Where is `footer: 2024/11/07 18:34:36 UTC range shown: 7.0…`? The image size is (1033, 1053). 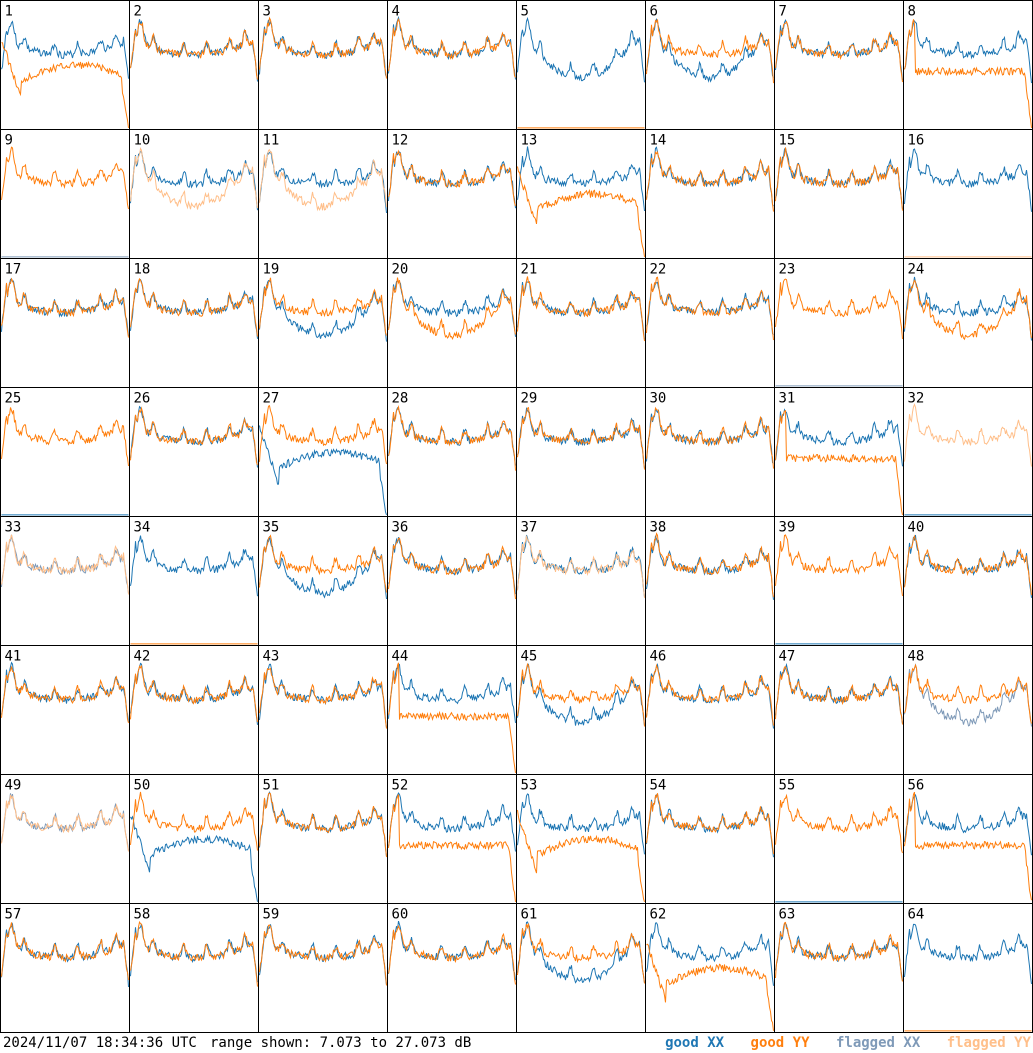
footer: 2024/11/07 18:34:36 UTC range shown: 7.0… is located at coordinates (516, 1043).